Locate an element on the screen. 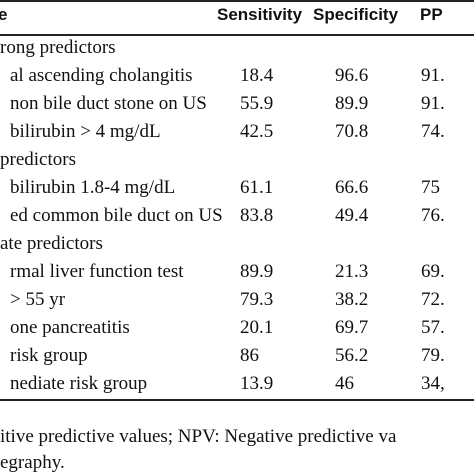 The height and width of the screenshot is (474, 474). value-cell: 70.8 is located at coordinates (352, 131).